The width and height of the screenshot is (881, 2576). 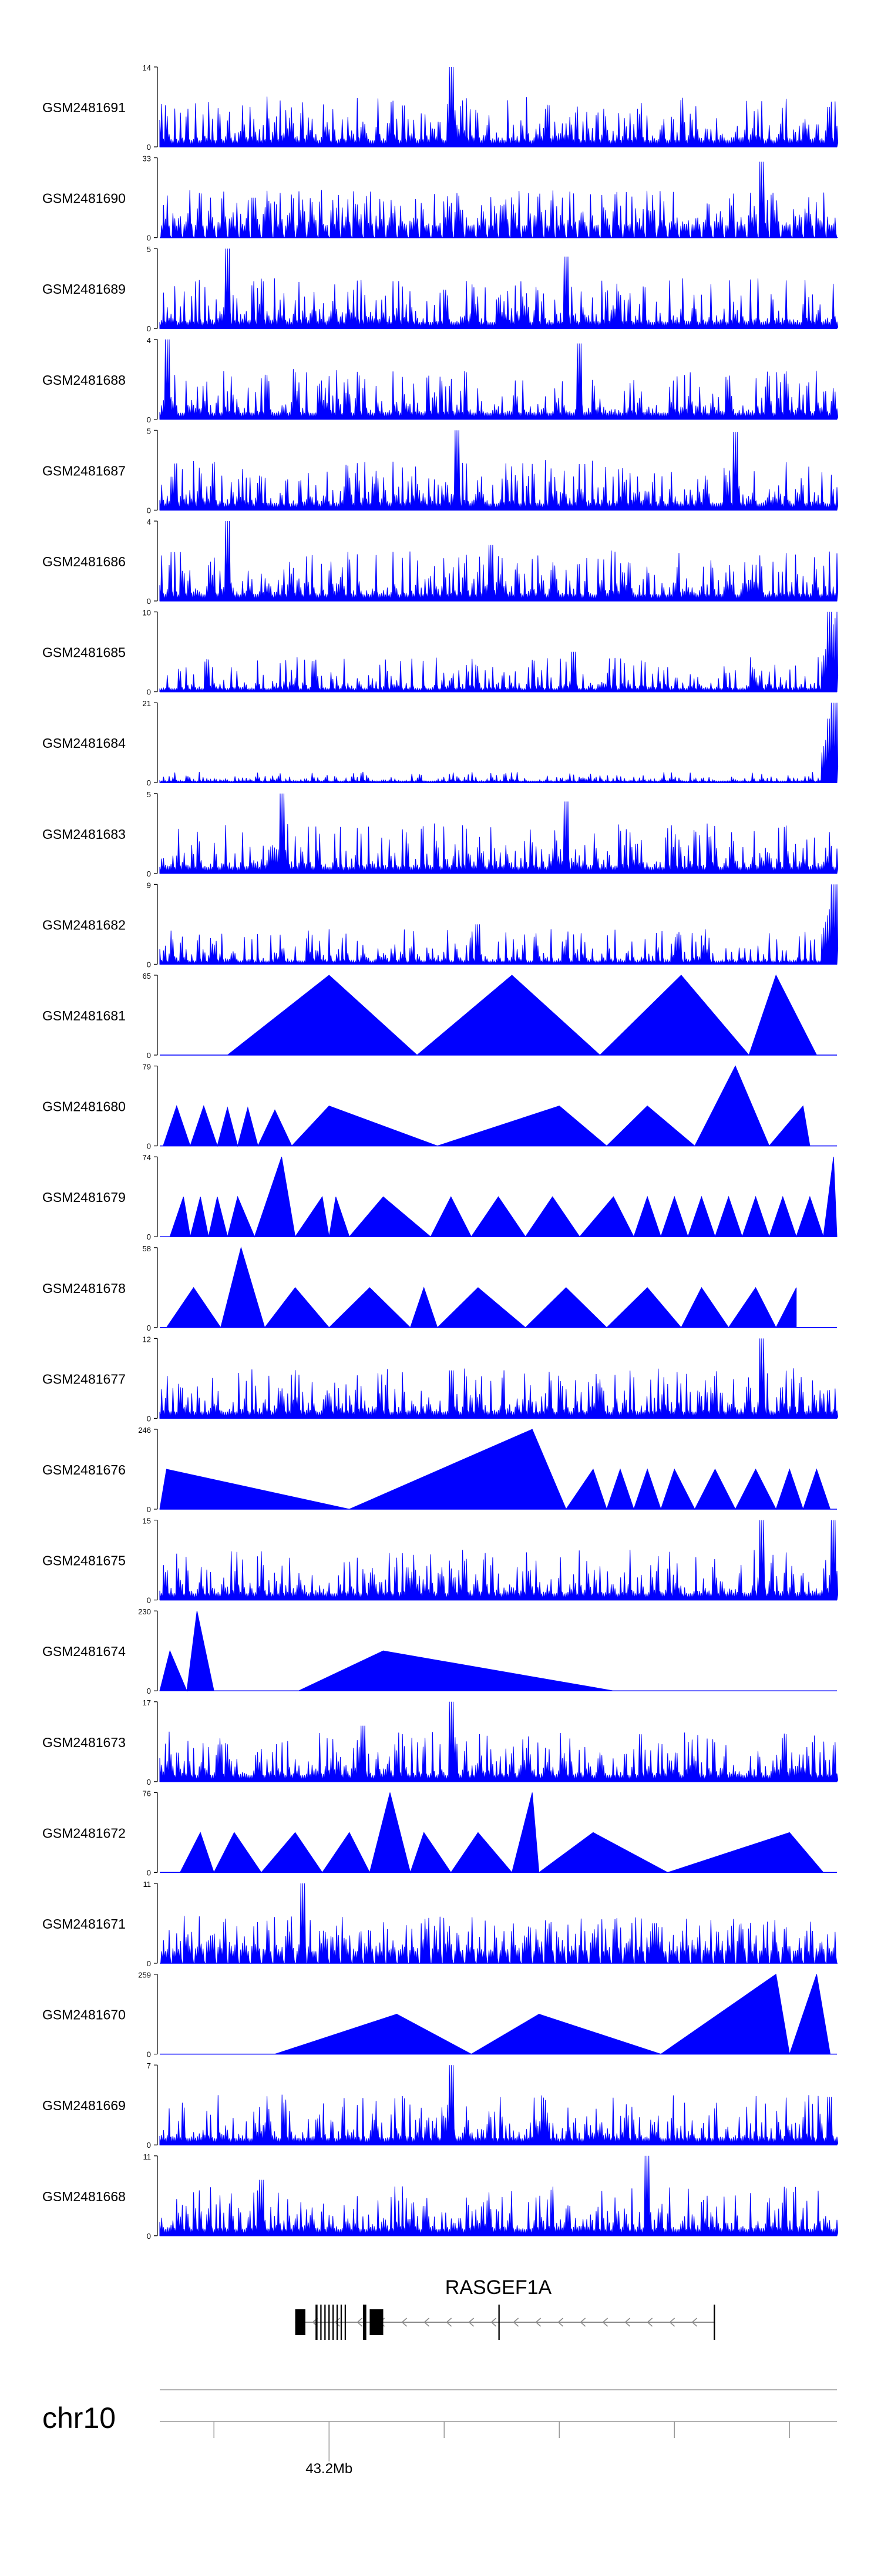 I want to click on track-GSM2481677: GSM2481677 12 0, so click(x=441, y=1379).